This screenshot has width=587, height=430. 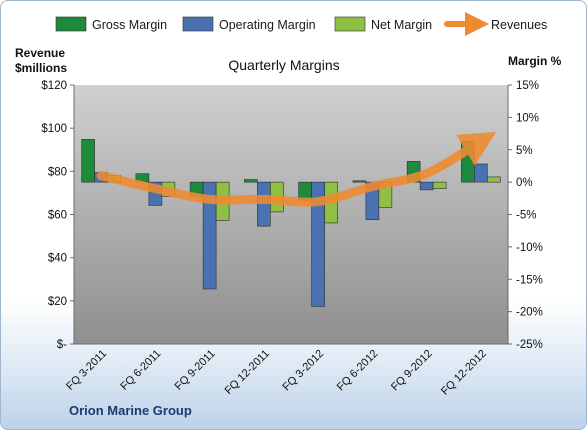 I want to click on left-axis-title-line1: Revenue, so click(x=40, y=53).